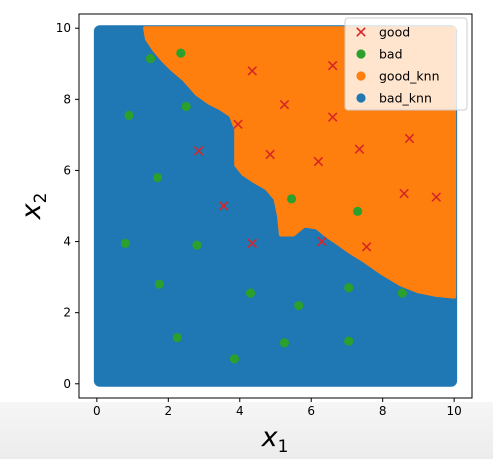 This screenshot has width=493, height=459. I want to click on legend: good bad good_knn bad_knn, so click(406, 64).